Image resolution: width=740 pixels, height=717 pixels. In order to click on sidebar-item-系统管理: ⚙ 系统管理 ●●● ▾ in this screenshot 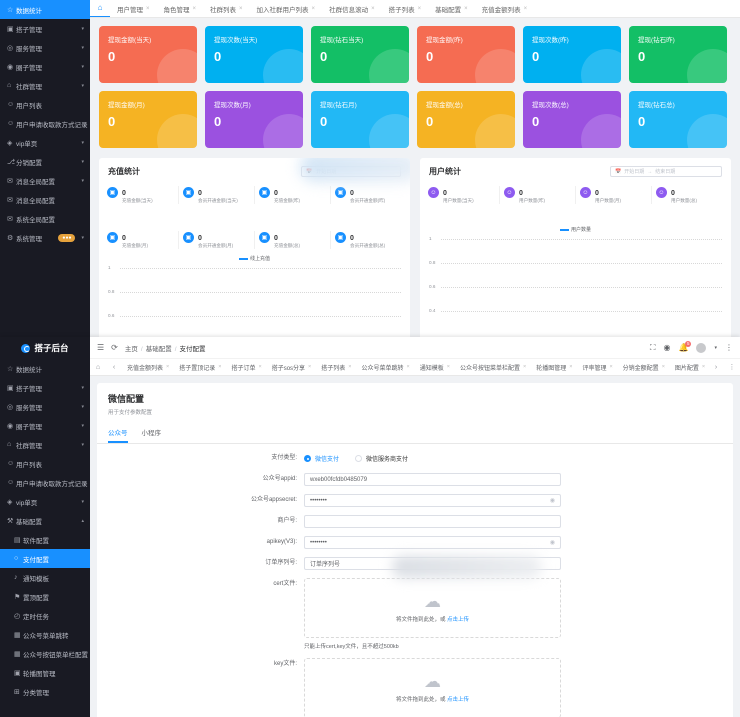, I will do `click(45, 237)`.